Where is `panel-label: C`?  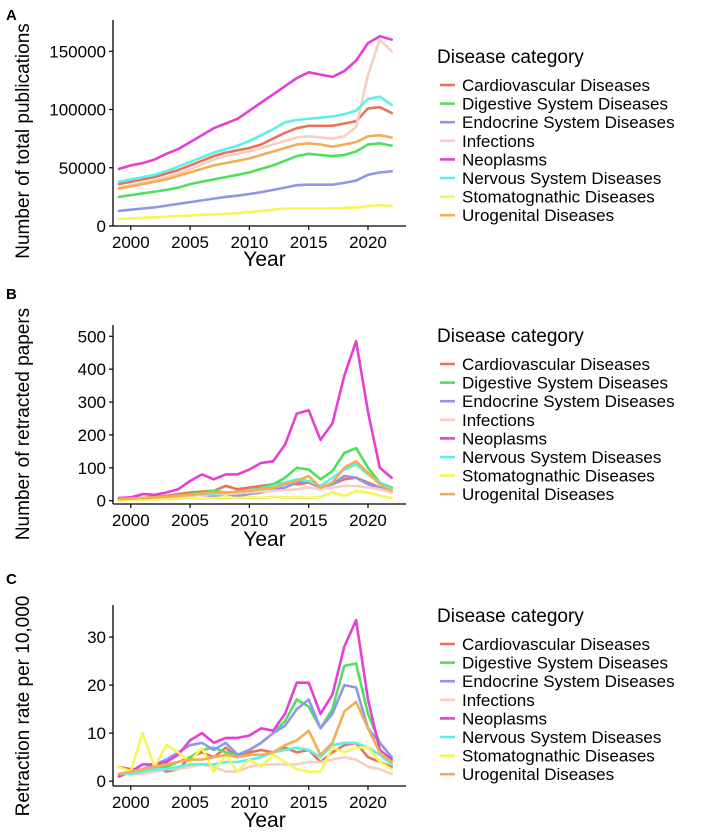 panel-label: C is located at coordinates (11, 579).